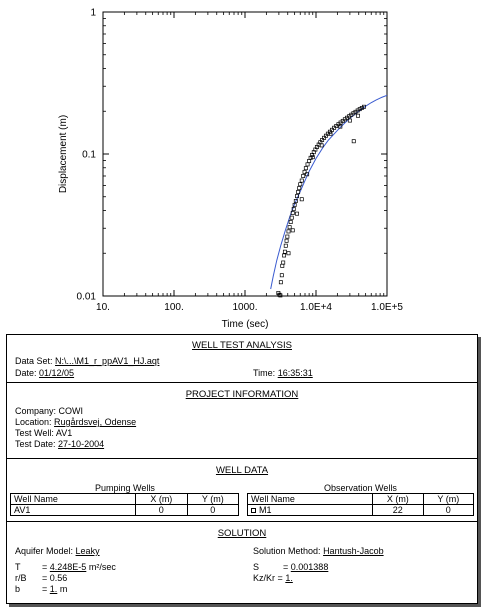 This screenshot has width=485, height=612. Describe the element at coordinates (273, 578) in the screenshot. I see `kzkr-line: Kz/Kr = 1.` at that location.